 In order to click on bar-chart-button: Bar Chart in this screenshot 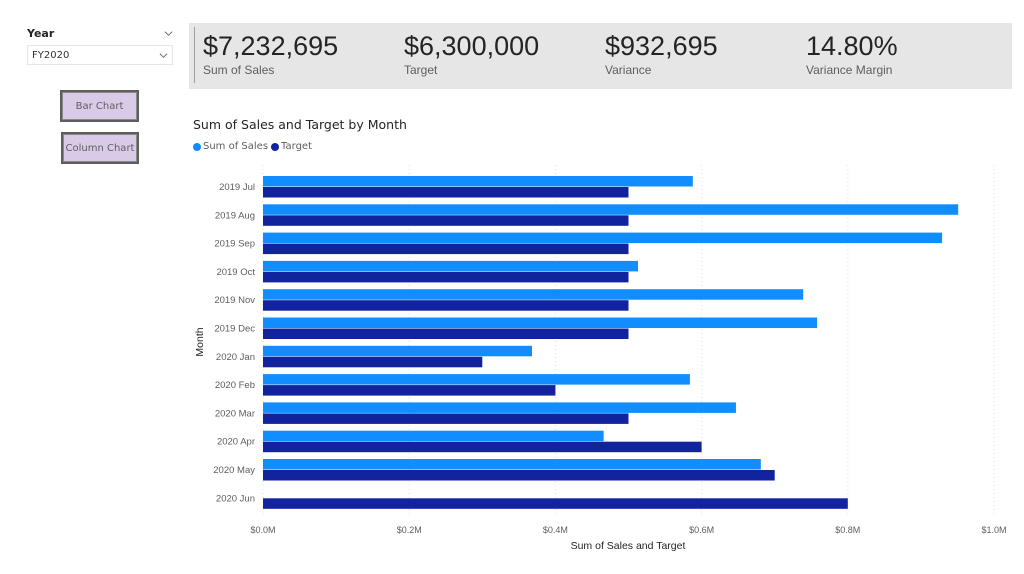, I will do `click(99, 106)`.